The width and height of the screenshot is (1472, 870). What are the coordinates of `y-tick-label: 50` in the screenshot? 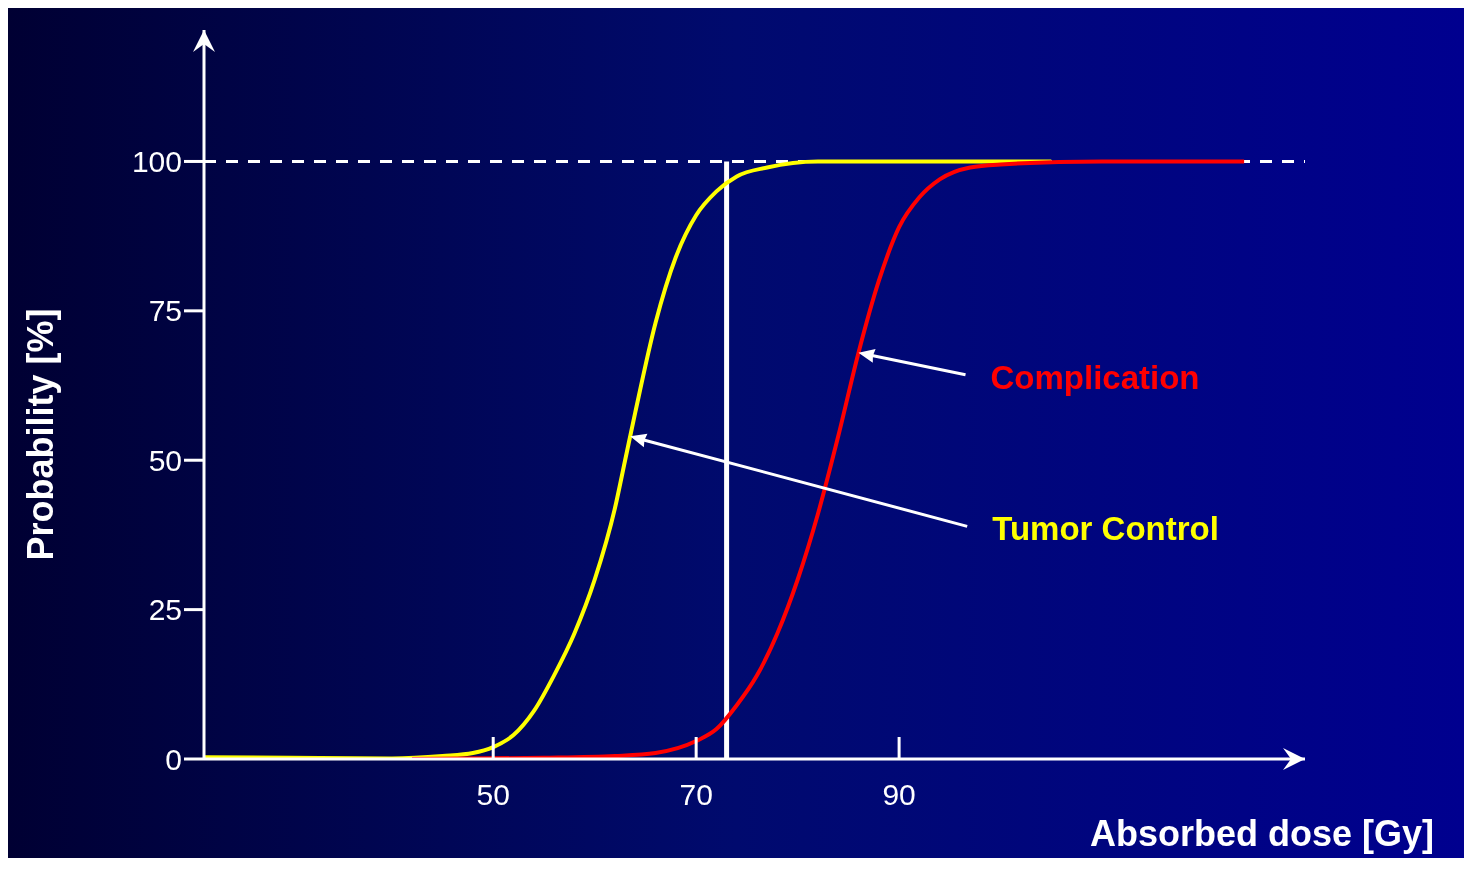 It's located at (165, 460).